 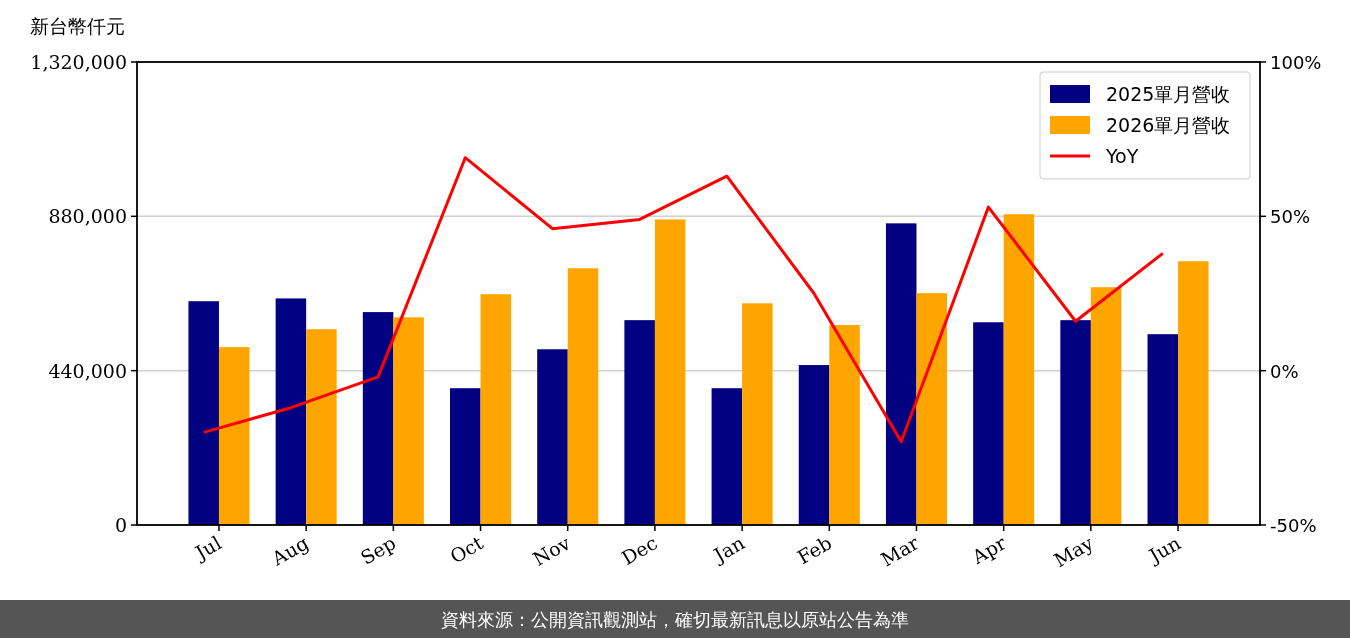 I want to click on x-tick-label: Nov, so click(x=551, y=550).